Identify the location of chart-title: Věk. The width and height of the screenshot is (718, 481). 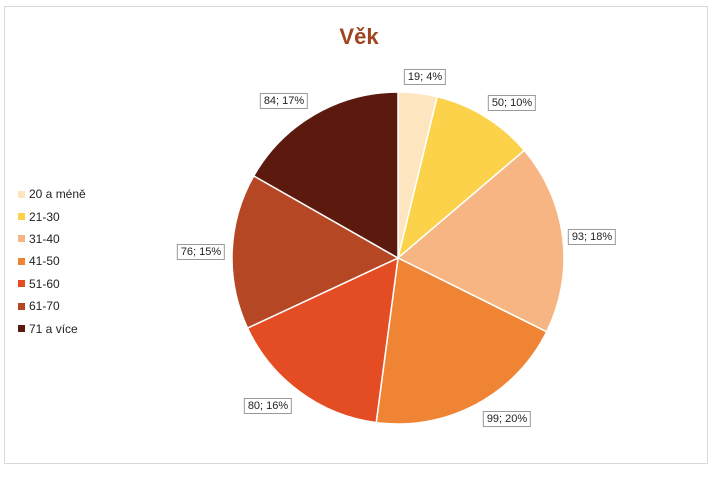
(359, 36).